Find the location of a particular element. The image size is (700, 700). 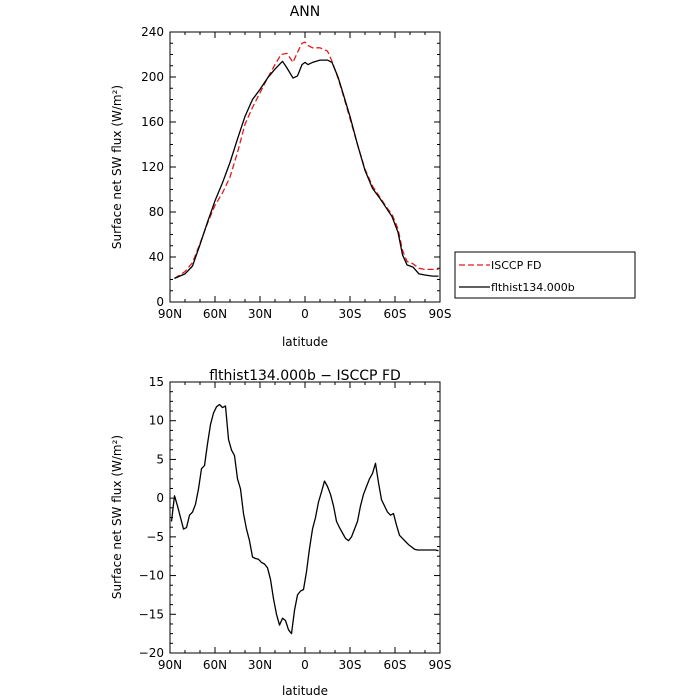

bottom-x-tick-label: 60S is located at coordinates (395, 665).